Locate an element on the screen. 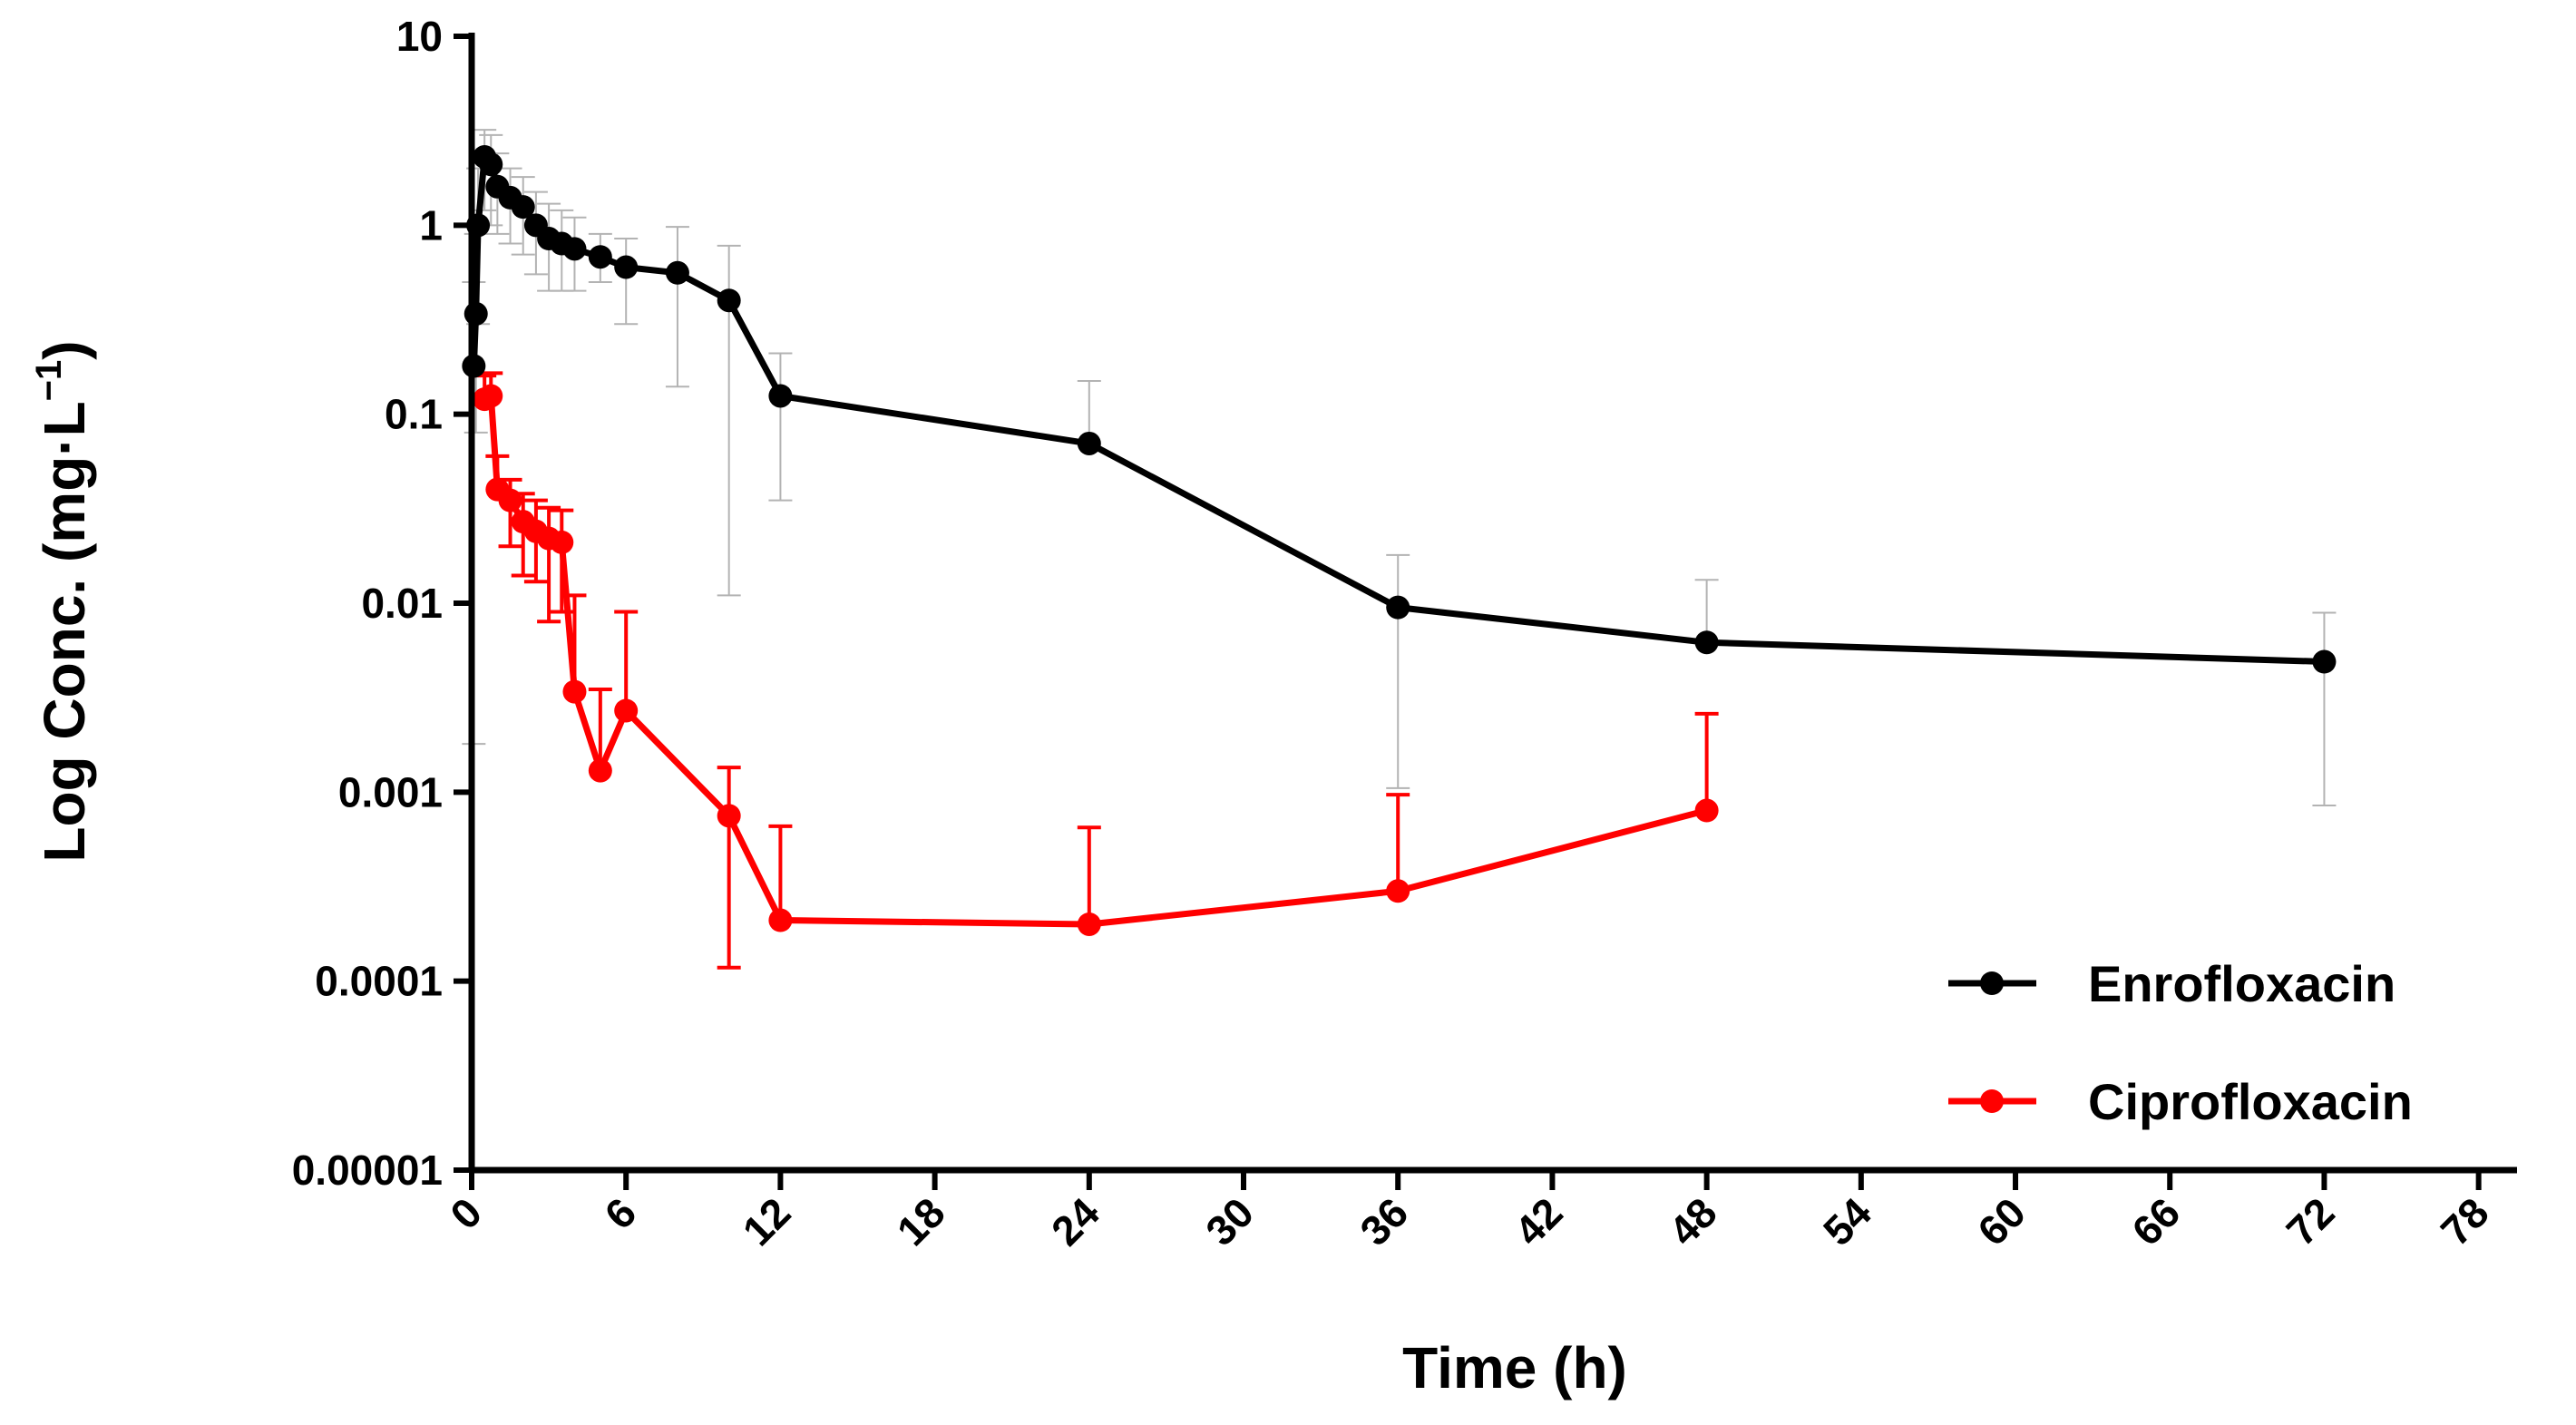  y-axis-ticks: 10 1 0.1 0.01 0.001 0.0001 0.00001 is located at coordinates (382, 603).